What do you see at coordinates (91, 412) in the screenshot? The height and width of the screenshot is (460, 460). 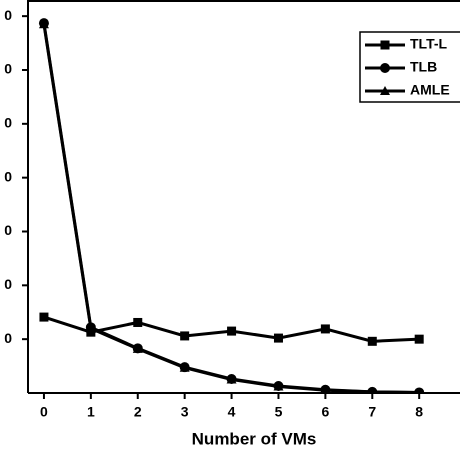 I see `x-tick-label: 1` at bounding box center [91, 412].